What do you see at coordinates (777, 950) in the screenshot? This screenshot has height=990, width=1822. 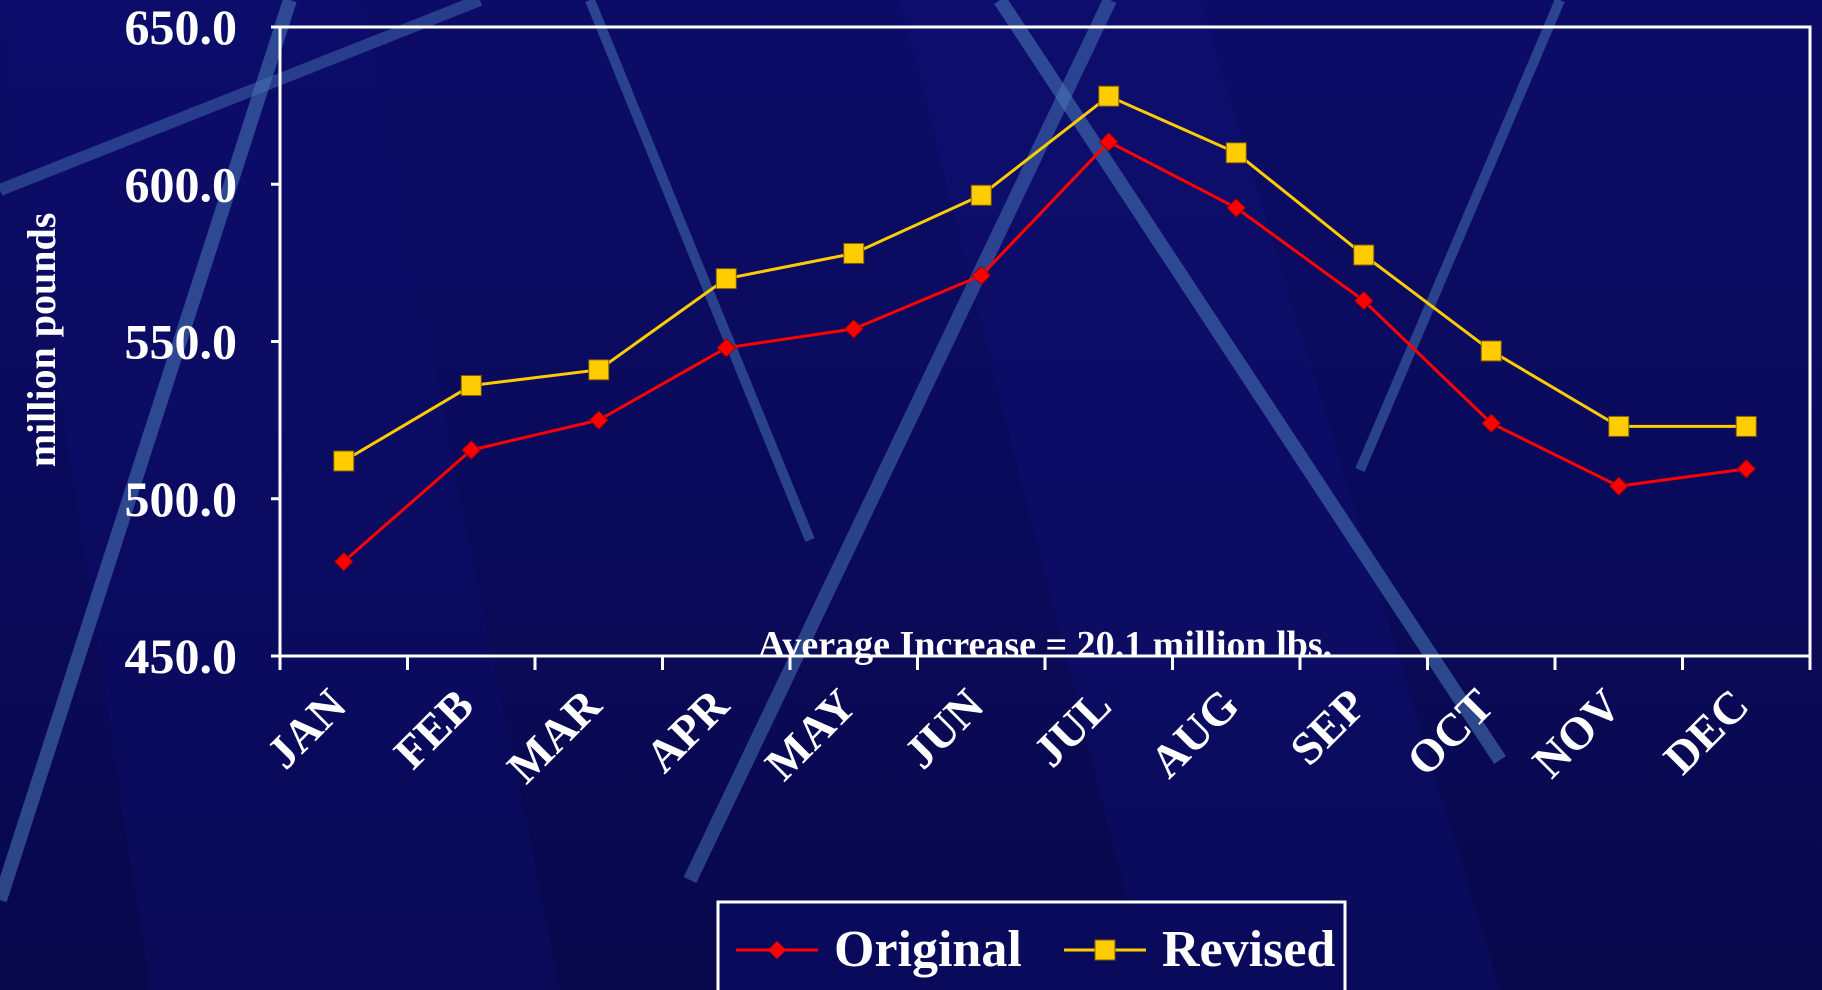 I see `legend-swatch-original-marker` at bounding box center [777, 950].